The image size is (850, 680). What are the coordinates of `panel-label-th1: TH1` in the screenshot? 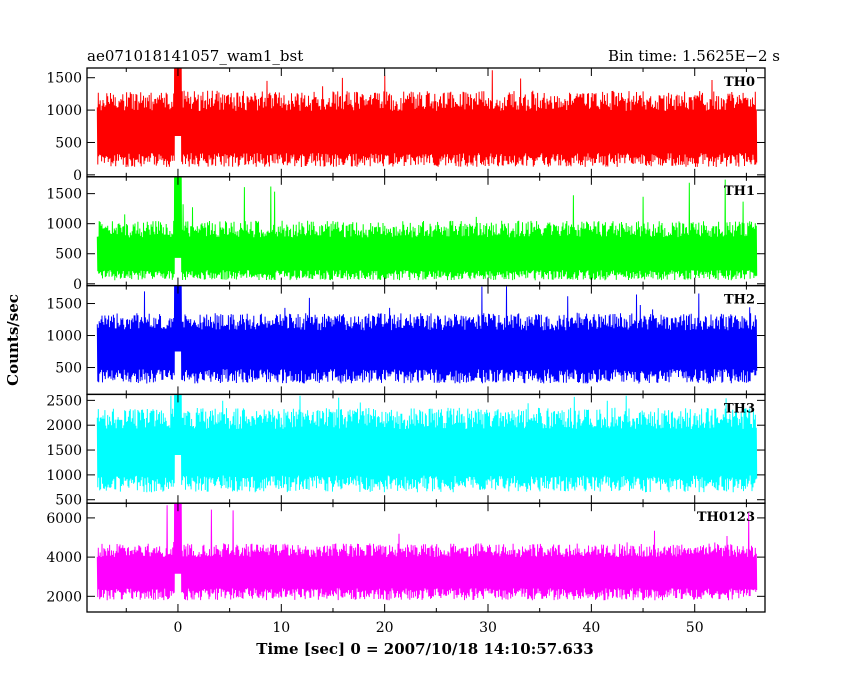 It's located at (739, 191).